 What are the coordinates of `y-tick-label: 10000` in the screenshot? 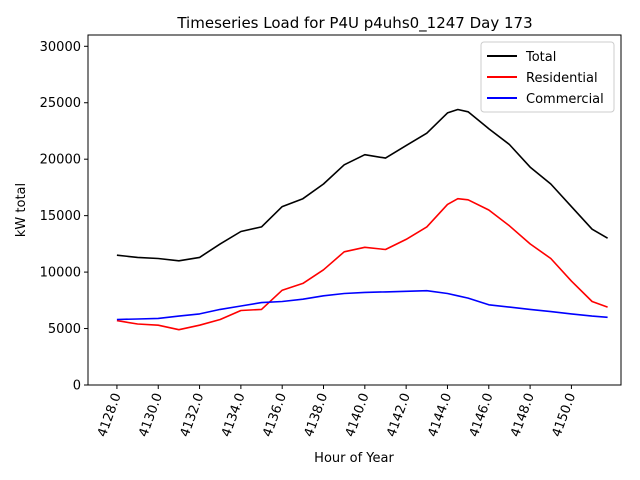 It's located at (60, 273).